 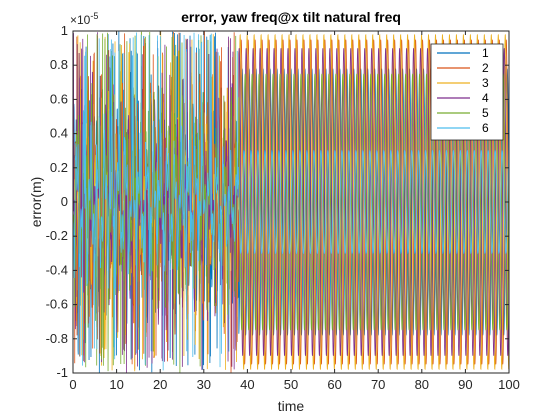 I want to click on y-exponent-base: ×10, so click(x=80, y=20).